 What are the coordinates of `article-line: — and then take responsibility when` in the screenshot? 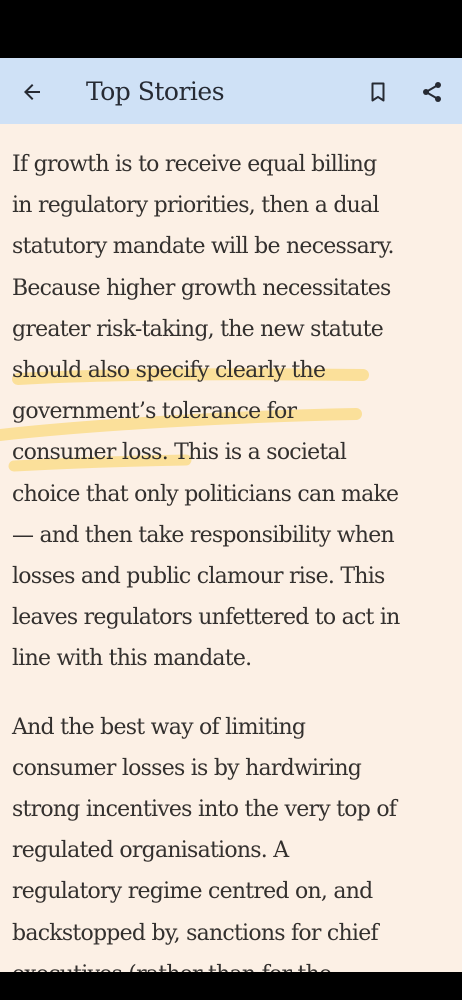 It's located at (203, 535).